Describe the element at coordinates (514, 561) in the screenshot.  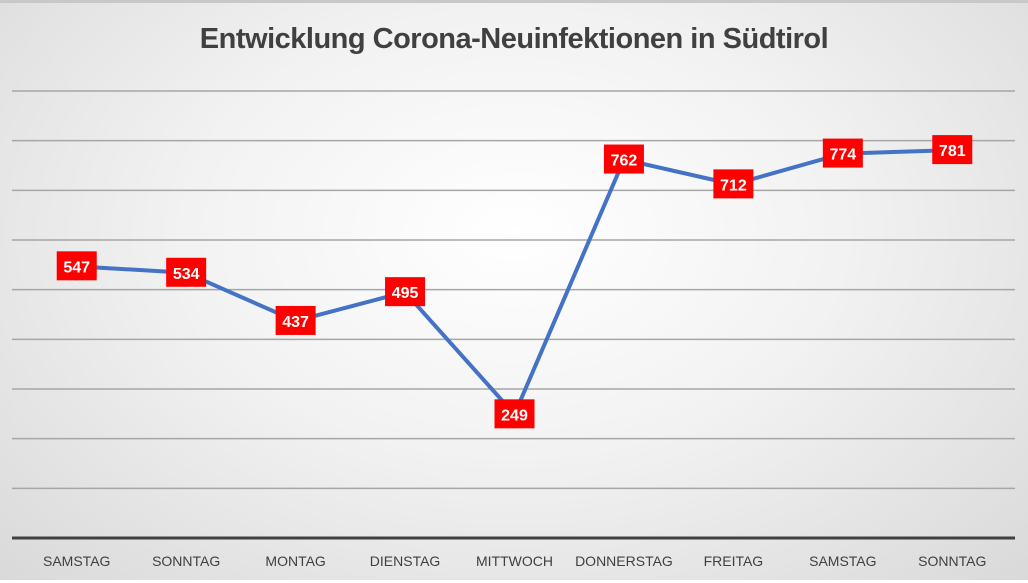
I see `x-tick-label: MITTWOCH` at that location.